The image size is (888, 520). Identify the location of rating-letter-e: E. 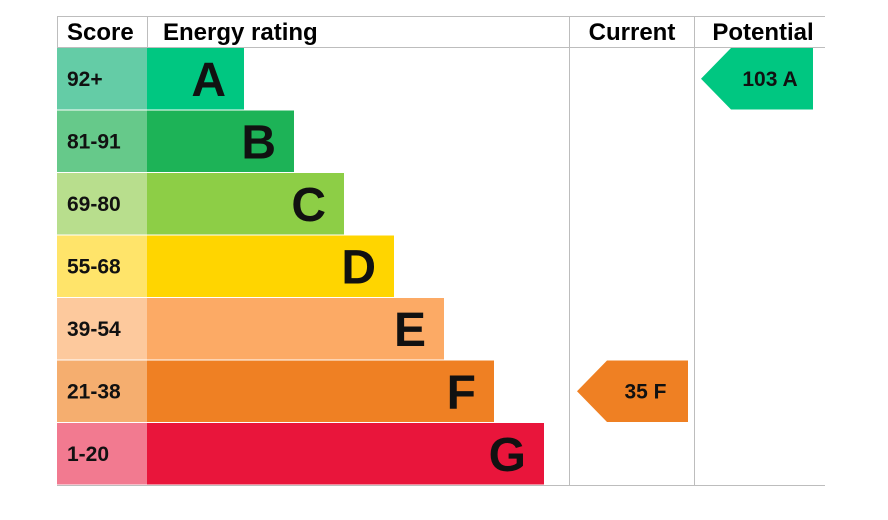
(410, 330).